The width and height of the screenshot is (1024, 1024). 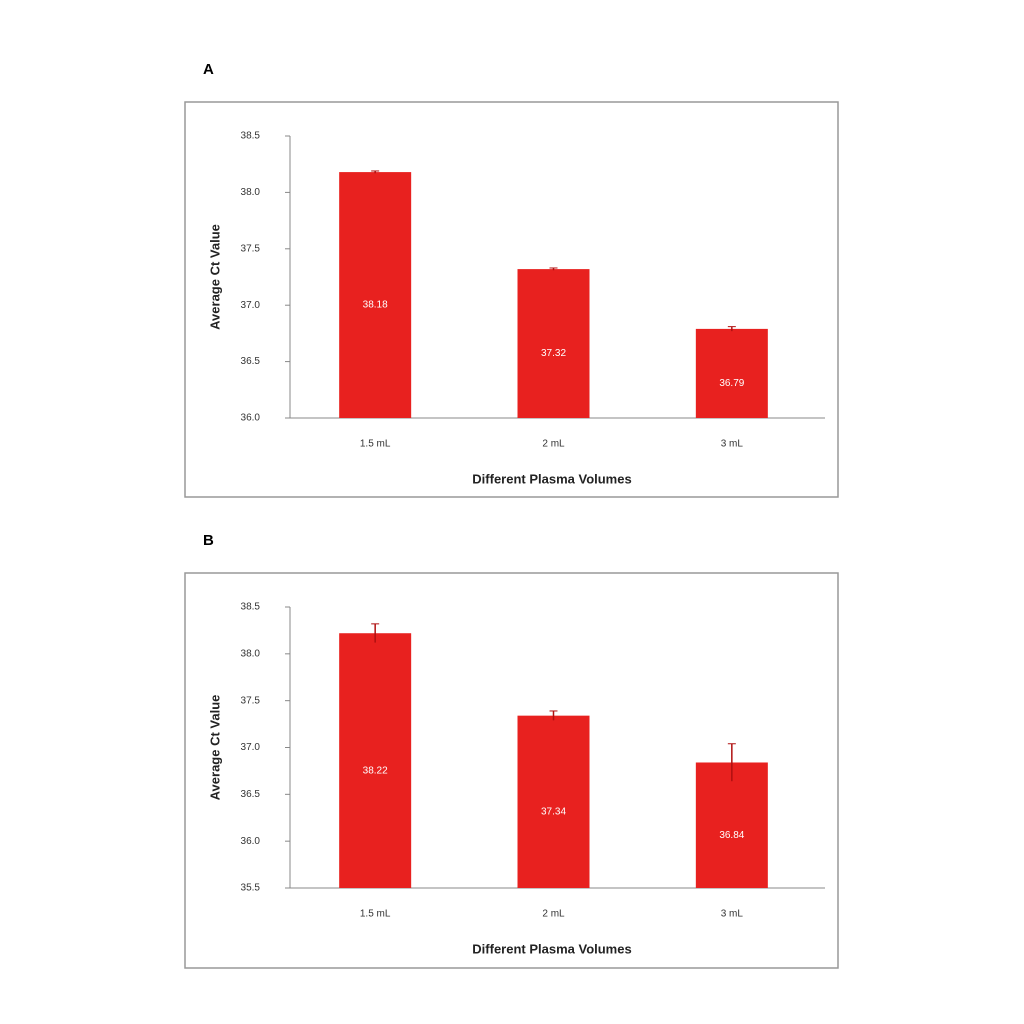 What do you see at coordinates (375, 305) in the screenshot?
I see `value-label: 38.18` at bounding box center [375, 305].